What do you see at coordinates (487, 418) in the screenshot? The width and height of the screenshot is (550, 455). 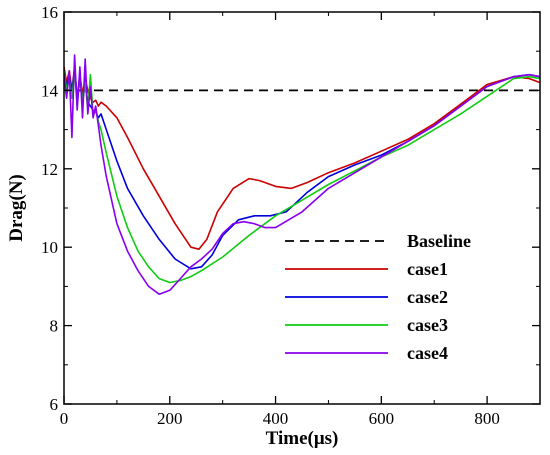 I see `x-tick-label: 800` at bounding box center [487, 418].